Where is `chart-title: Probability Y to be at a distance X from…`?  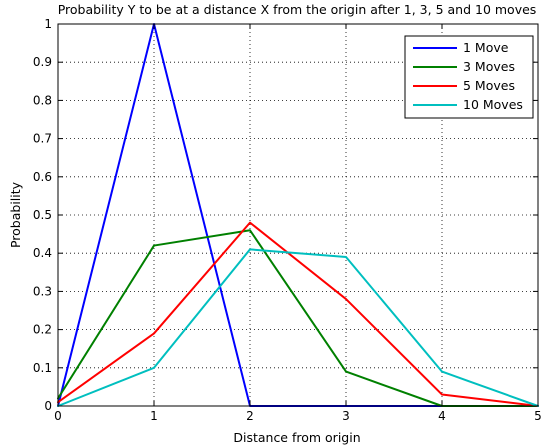 chart-title: Probability Y to be at a distance X from… is located at coordinates (297, 9).